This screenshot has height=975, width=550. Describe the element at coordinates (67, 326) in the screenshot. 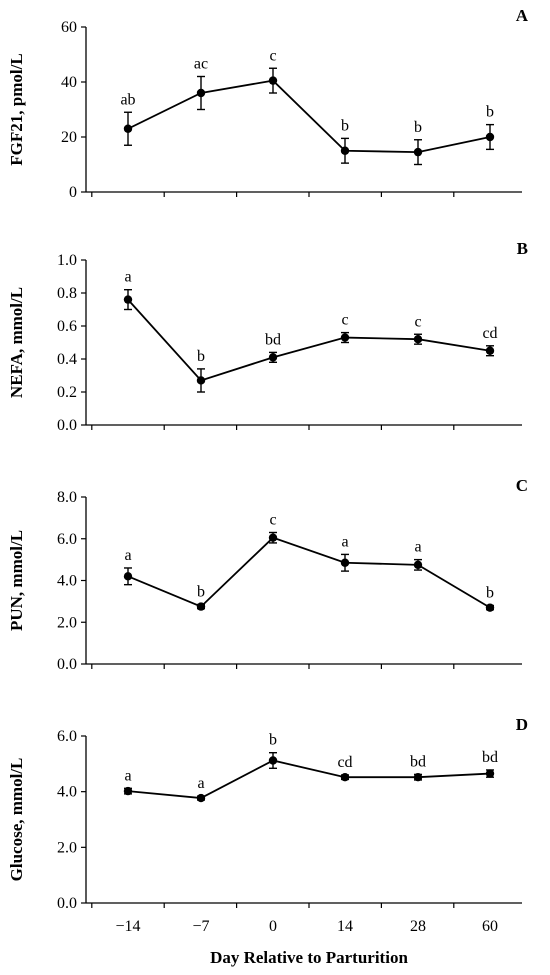

I see `y-tick-label: 0.6` at that location.